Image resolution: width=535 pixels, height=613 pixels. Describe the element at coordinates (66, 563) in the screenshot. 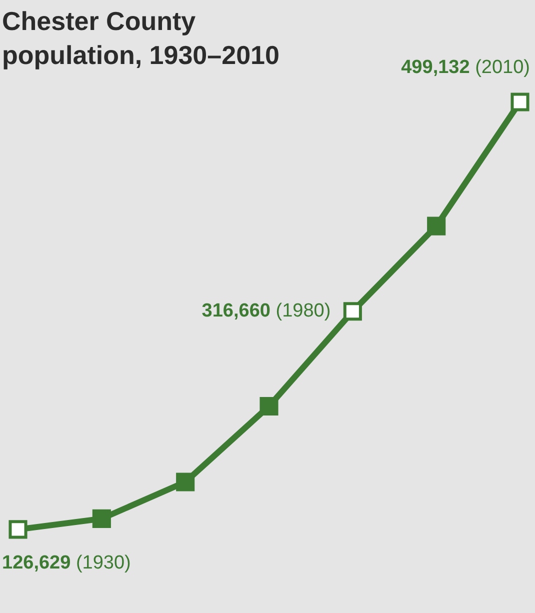

I see `data-label: 126,629 (1930)` at that location.